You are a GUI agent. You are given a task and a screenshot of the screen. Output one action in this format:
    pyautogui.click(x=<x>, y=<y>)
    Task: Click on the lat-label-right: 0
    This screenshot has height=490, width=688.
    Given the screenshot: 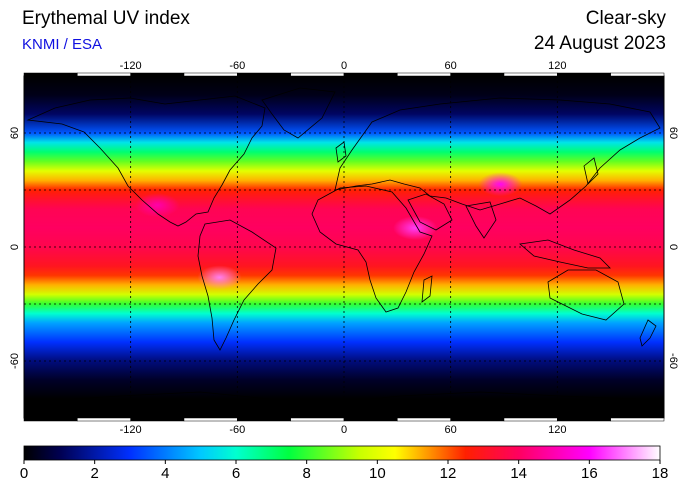 What is the action you would take?
    pyautogui.click(x=673, y=247)
    